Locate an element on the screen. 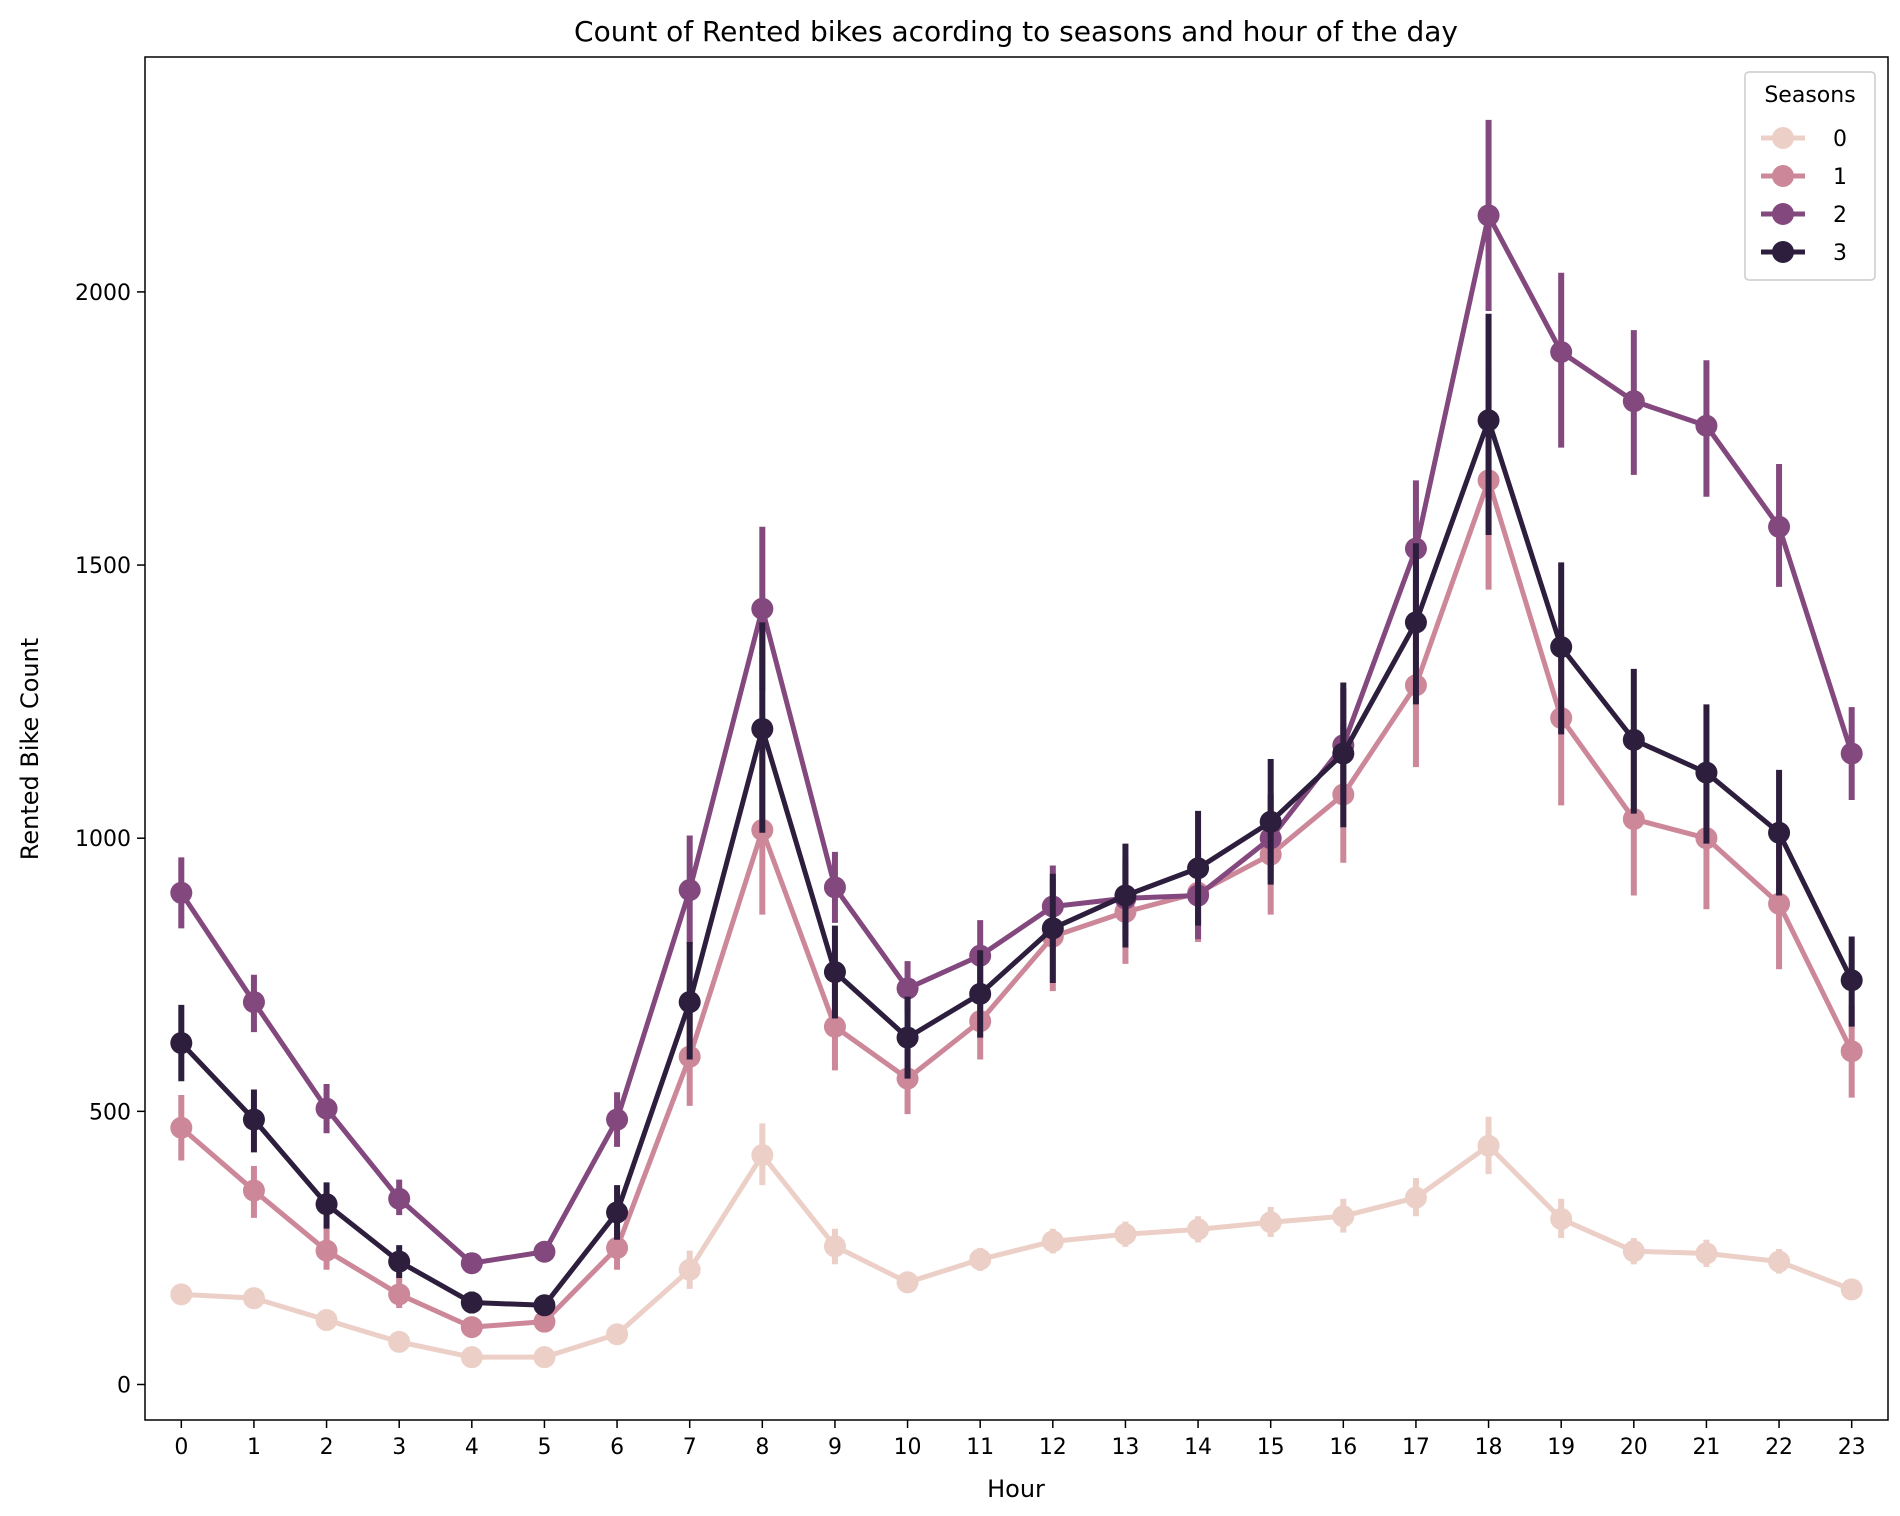 This screenshot has height=1516, width=1900. x-tick-label: 1 is located at coordinates (254, 1447).